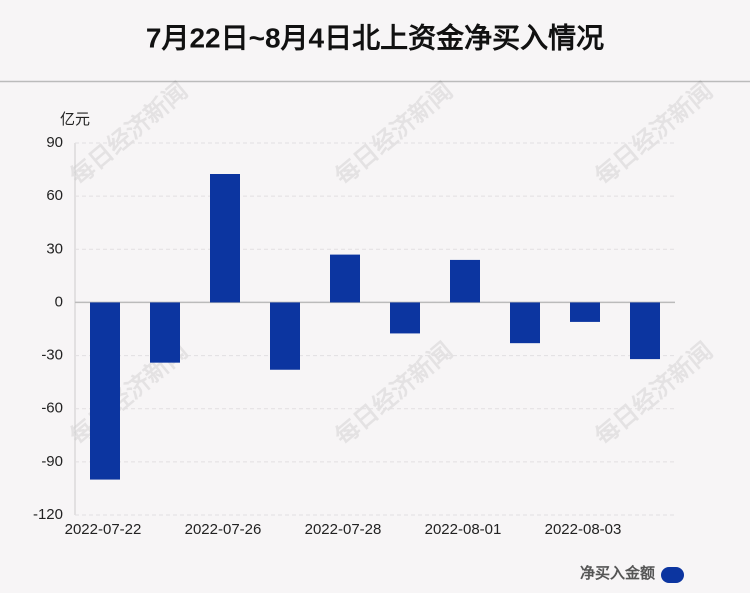  Describe the element at coordinates (54, 142) in the screenshot. I see `y-tick-label: 90` at that location.